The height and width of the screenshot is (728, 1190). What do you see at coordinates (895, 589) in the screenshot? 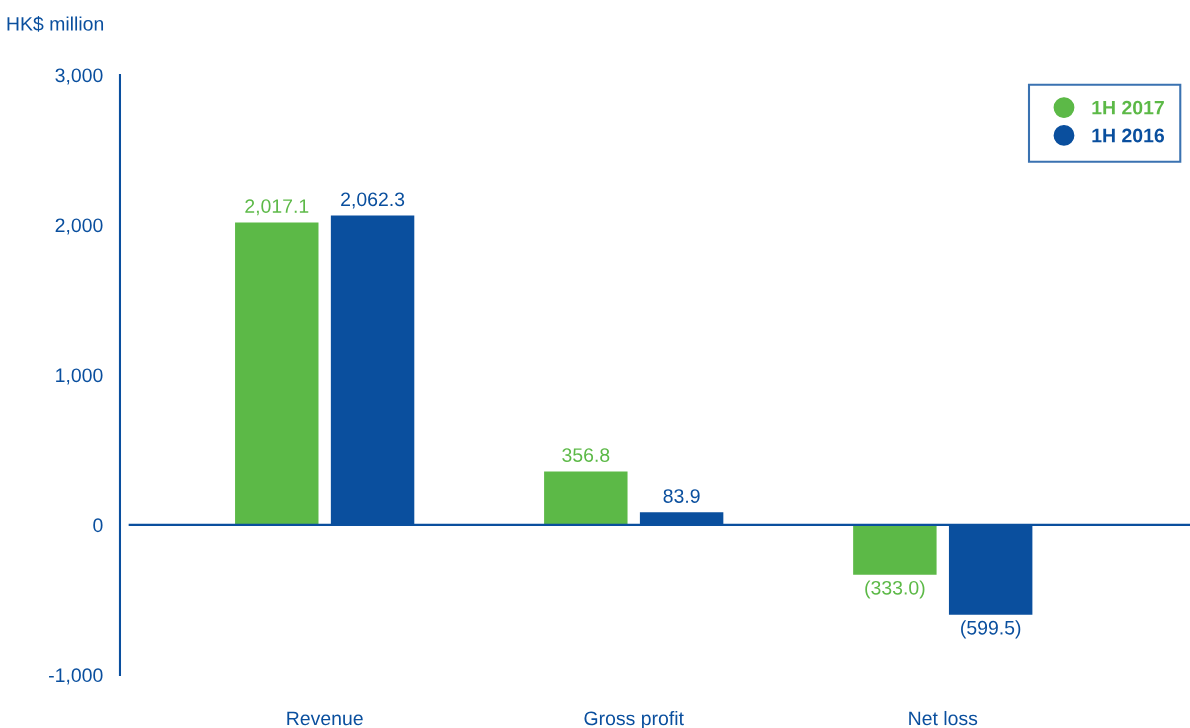
I see `data-label: (333.0)` at bounding box center [895, 589].